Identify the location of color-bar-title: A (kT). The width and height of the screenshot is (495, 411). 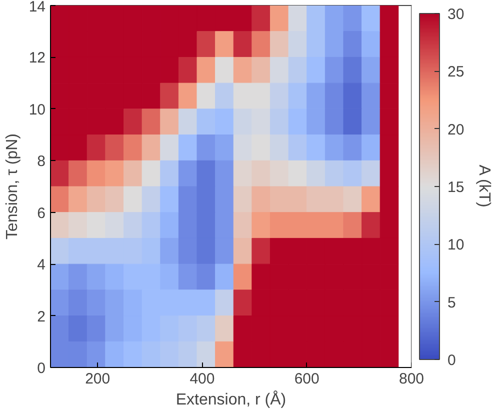
(484, 186).